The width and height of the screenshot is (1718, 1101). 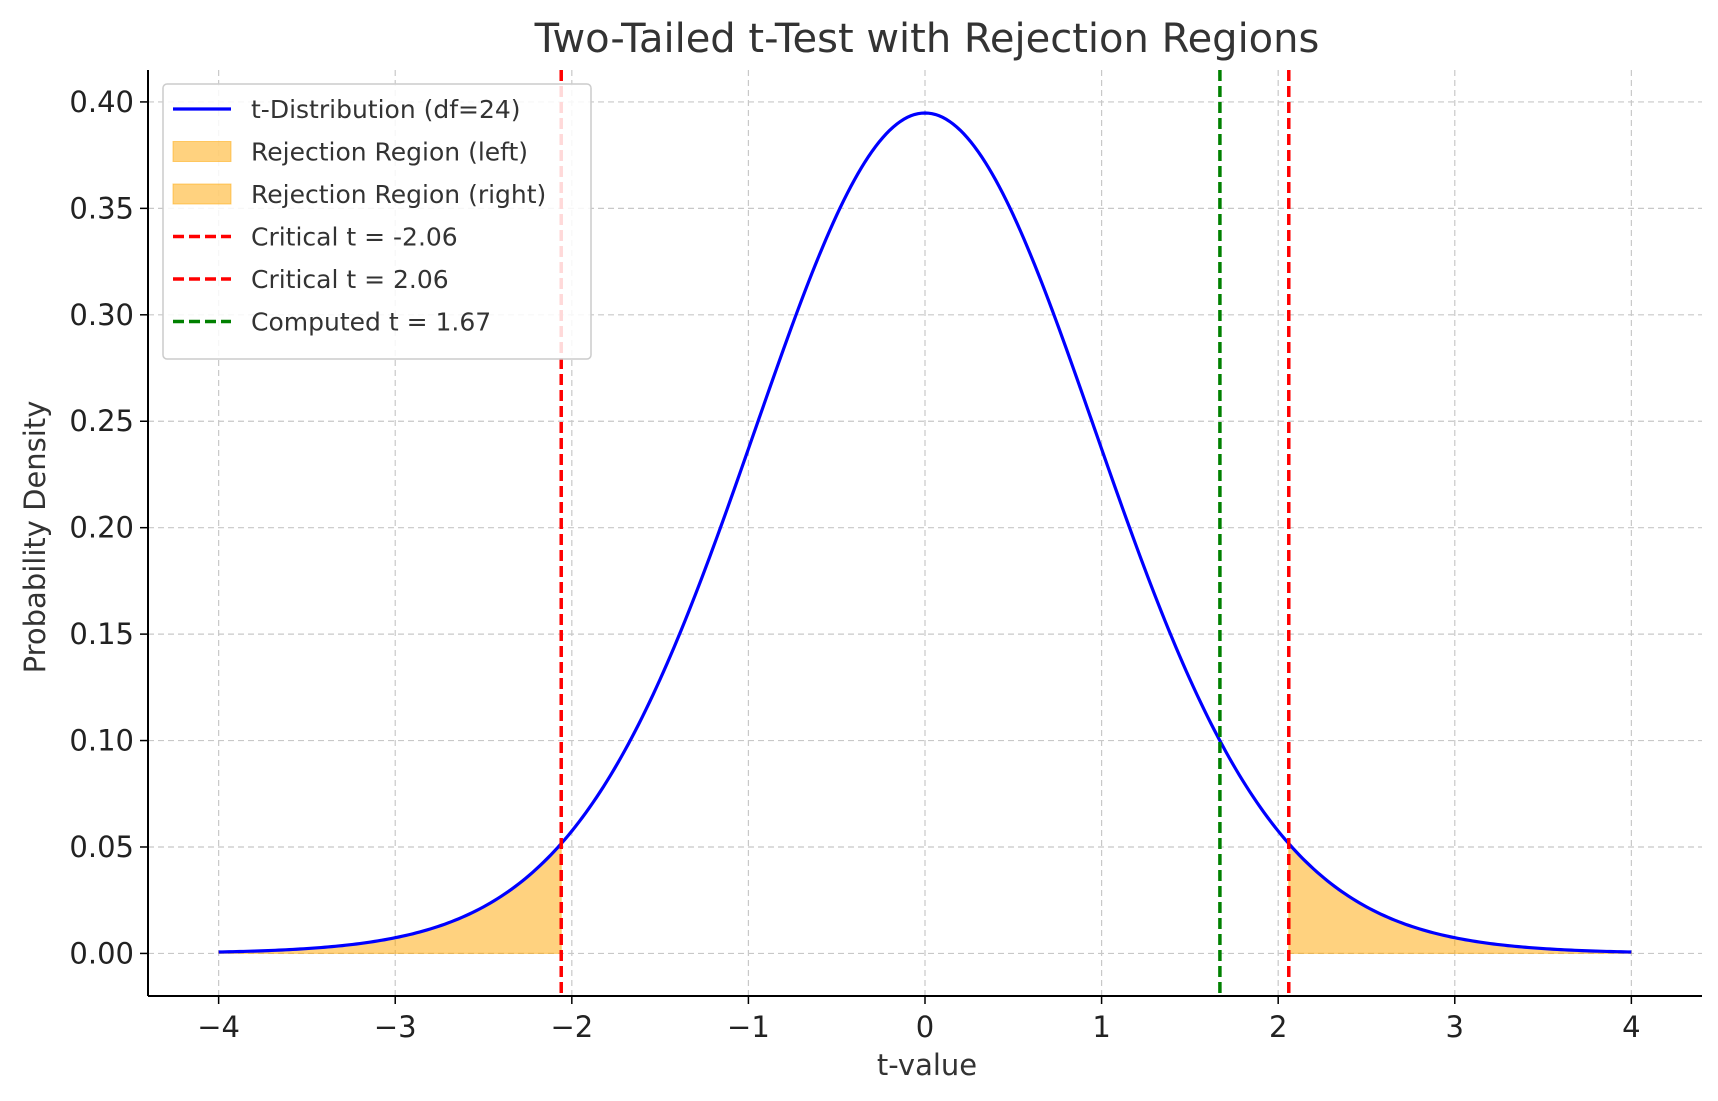 I want to click on legend-entry: Critical t = 2.06, so click(x=311, y=279).